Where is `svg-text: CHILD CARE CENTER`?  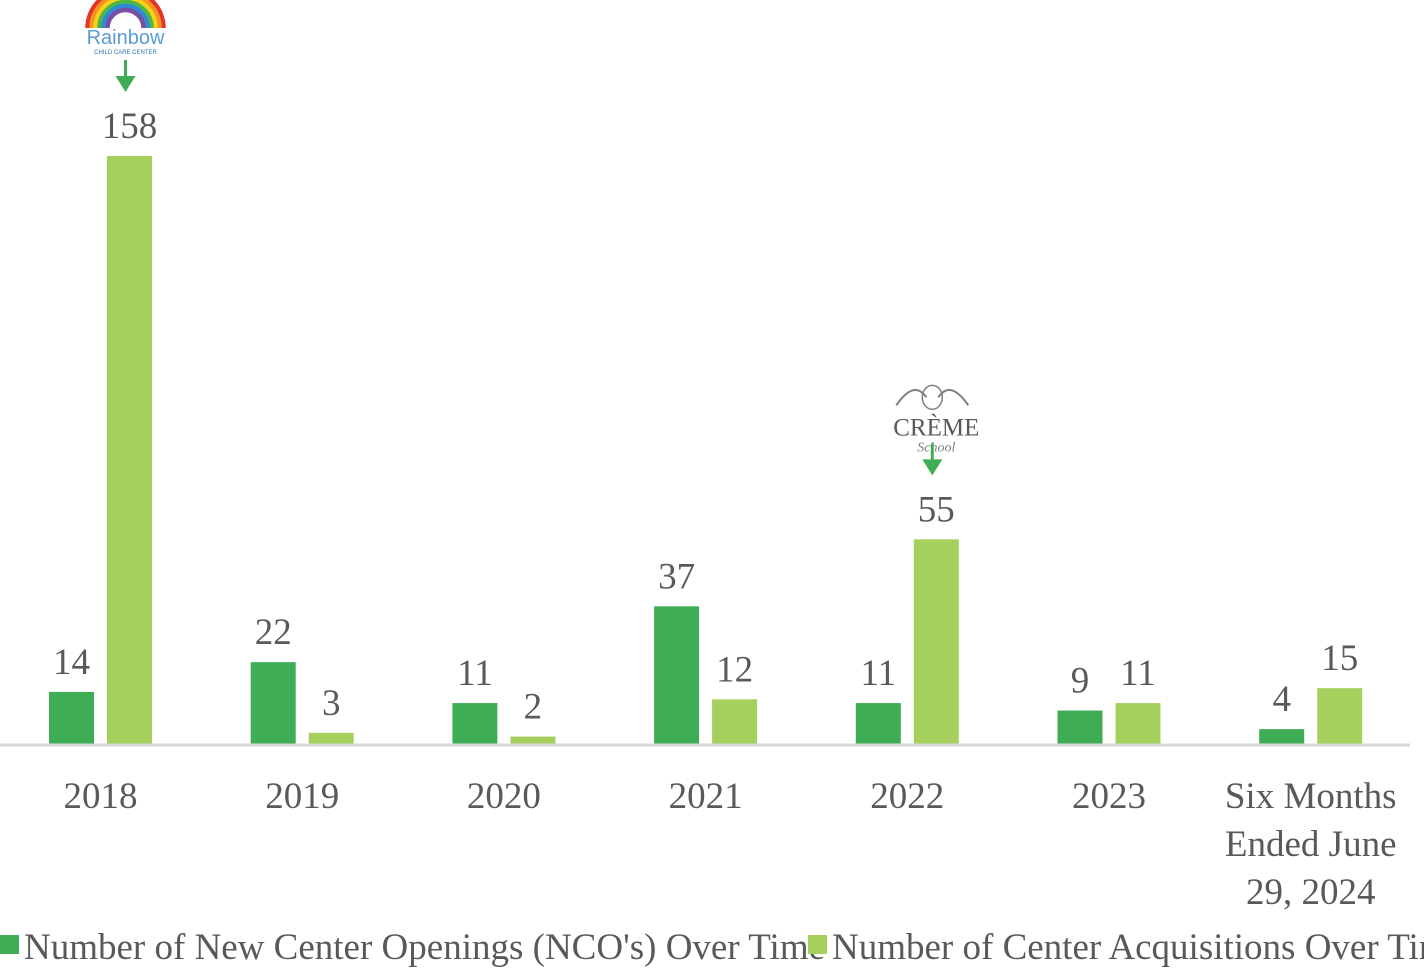 svg-text: CHILD CARE CENTER is located at coordinates (125, 53).